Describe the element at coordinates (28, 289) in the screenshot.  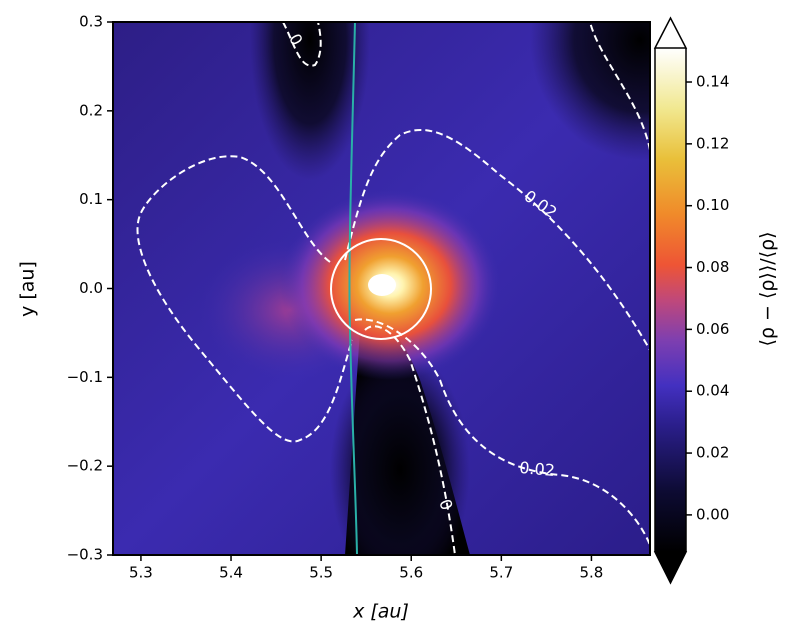
I see `y-axis-label: y [au]` at that location.